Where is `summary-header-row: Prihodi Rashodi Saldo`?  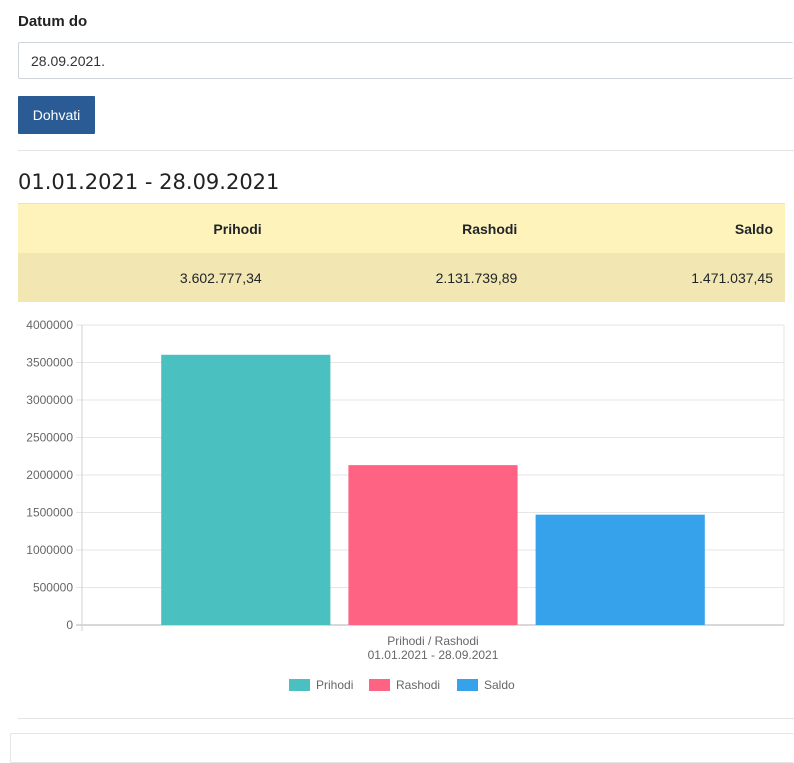
summary-header-row: Prihodi Rashodi Saldo is located at coordinates (401, 228).